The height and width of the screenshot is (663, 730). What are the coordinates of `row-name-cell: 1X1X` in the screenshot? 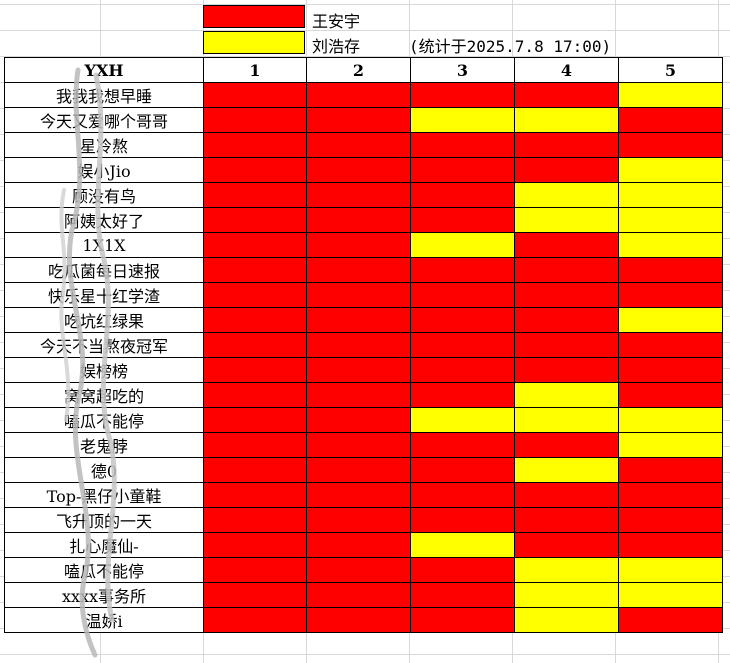 It's located at (104, 245).